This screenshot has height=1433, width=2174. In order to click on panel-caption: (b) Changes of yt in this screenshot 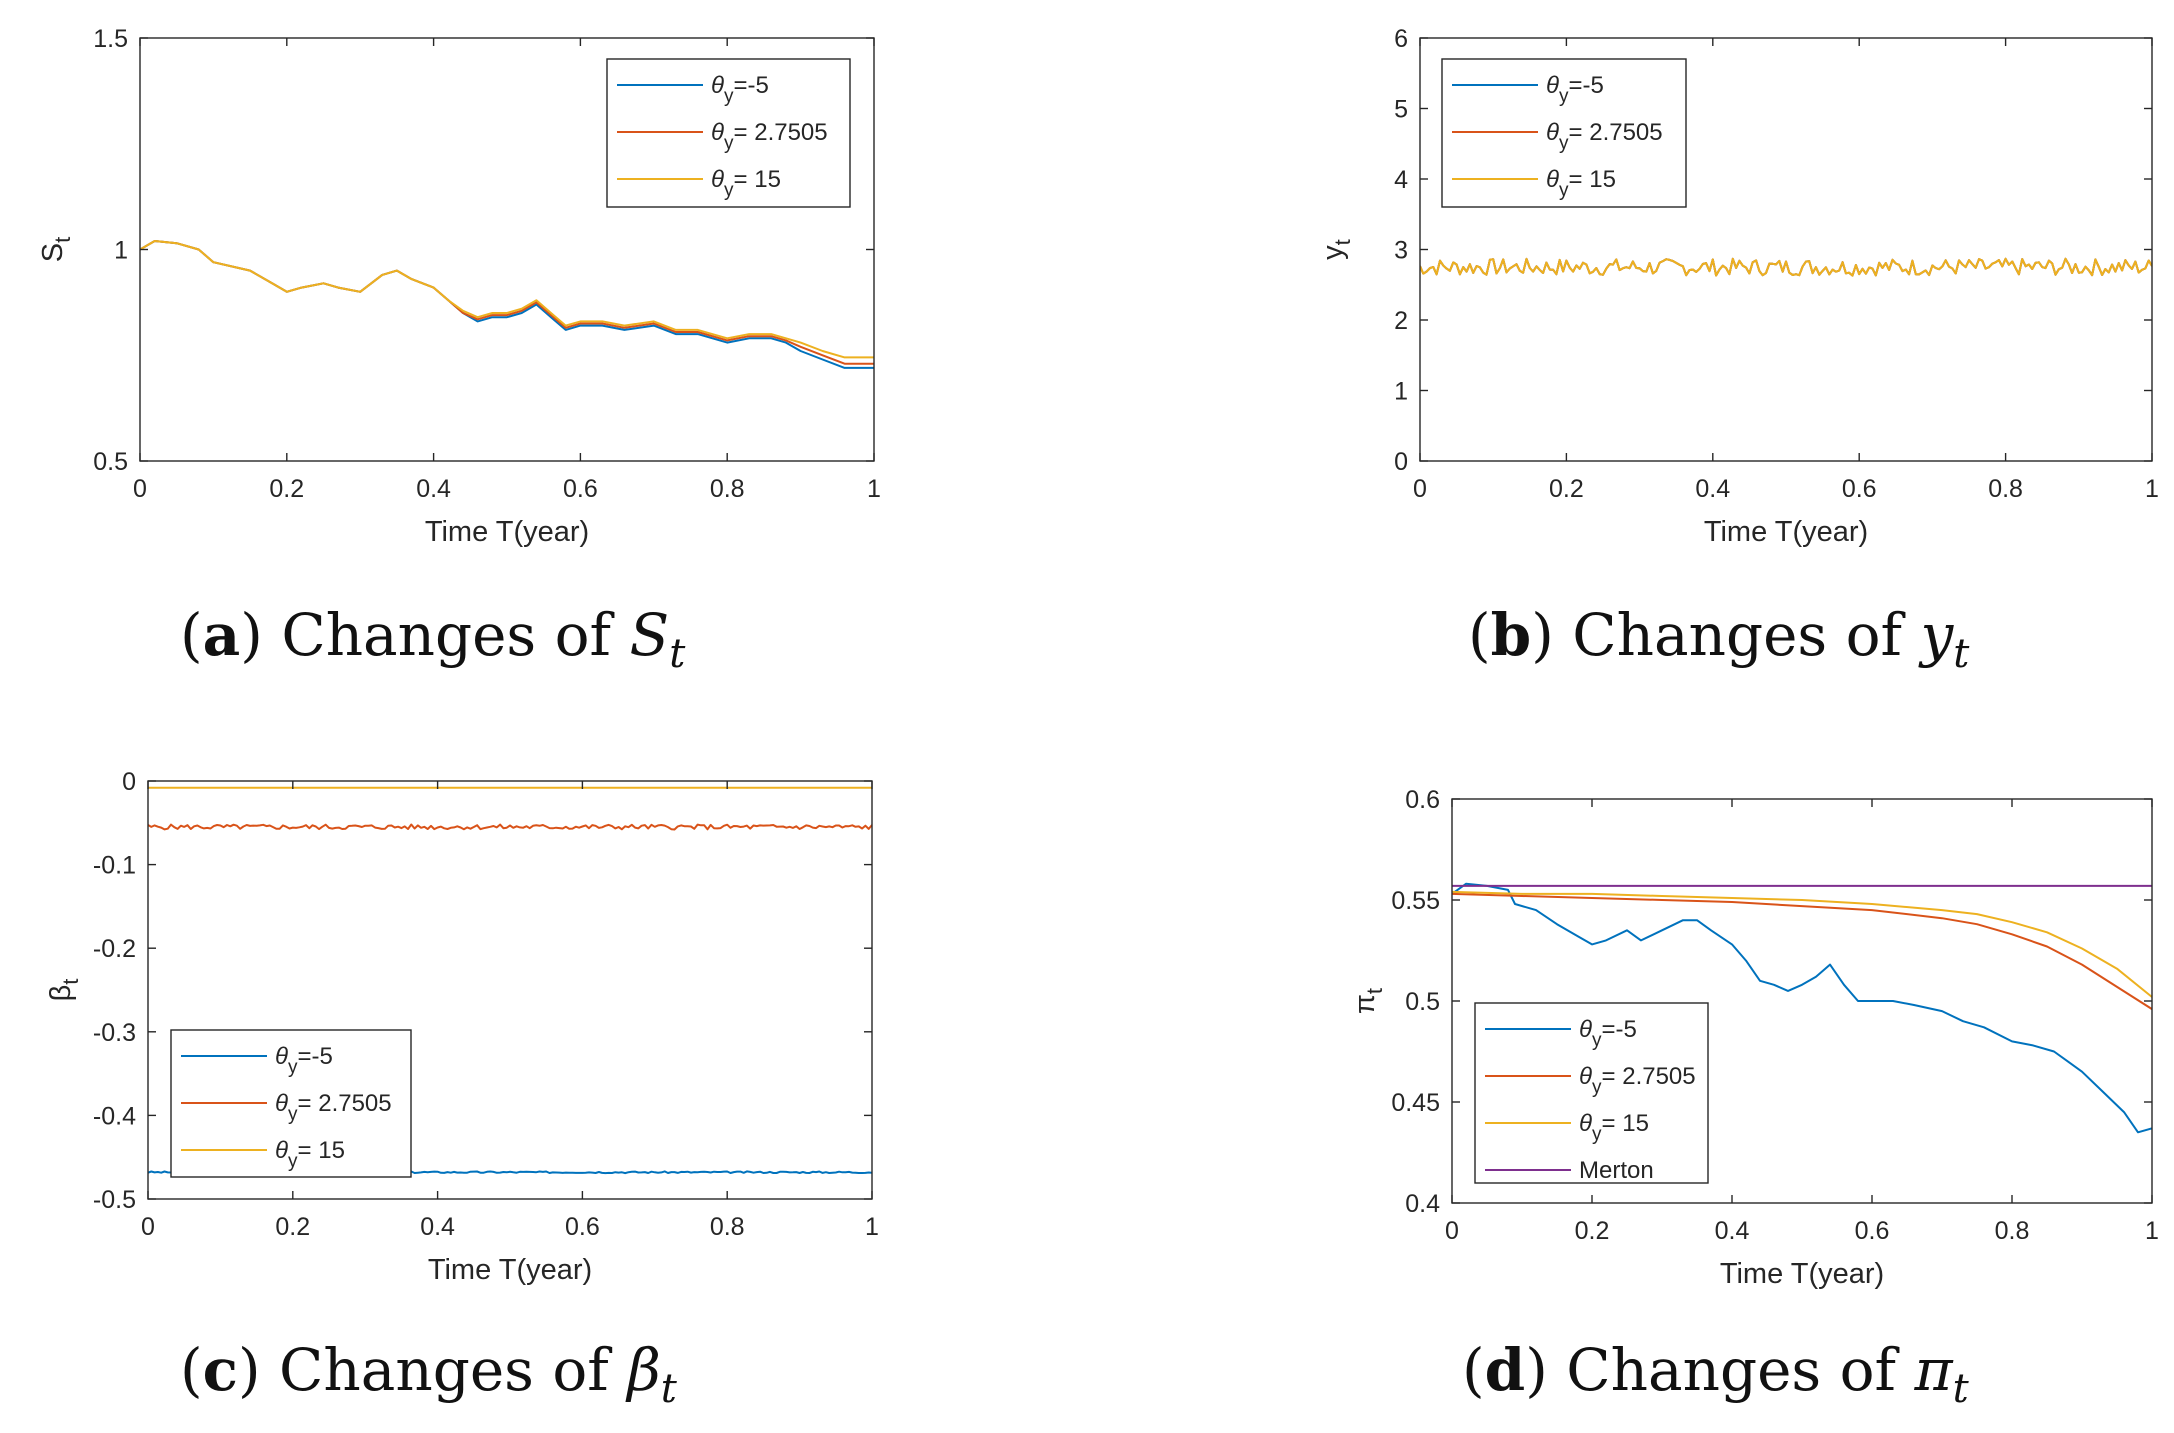, I will do `click(1719, 639)`.